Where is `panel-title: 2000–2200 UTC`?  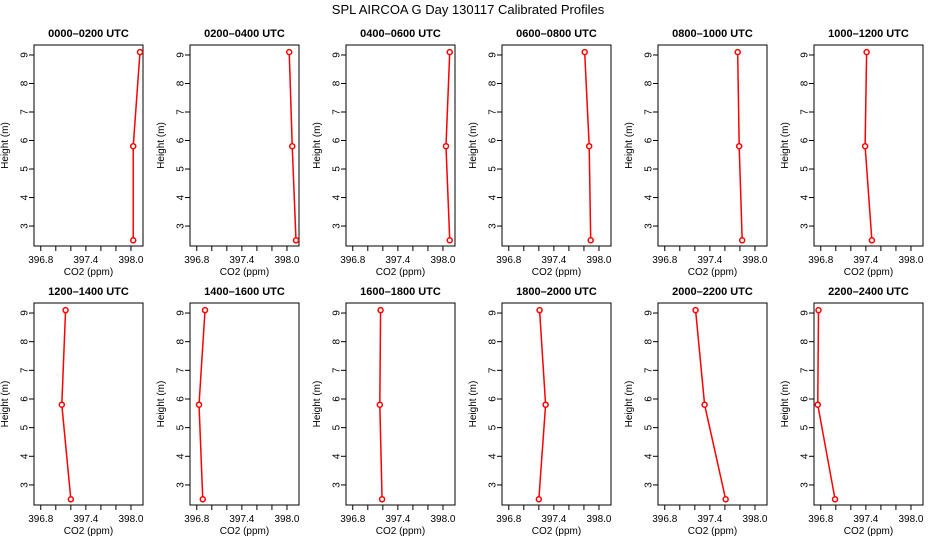 panel-title: 2000–2200 UTC is located at coordinates (712, 292).